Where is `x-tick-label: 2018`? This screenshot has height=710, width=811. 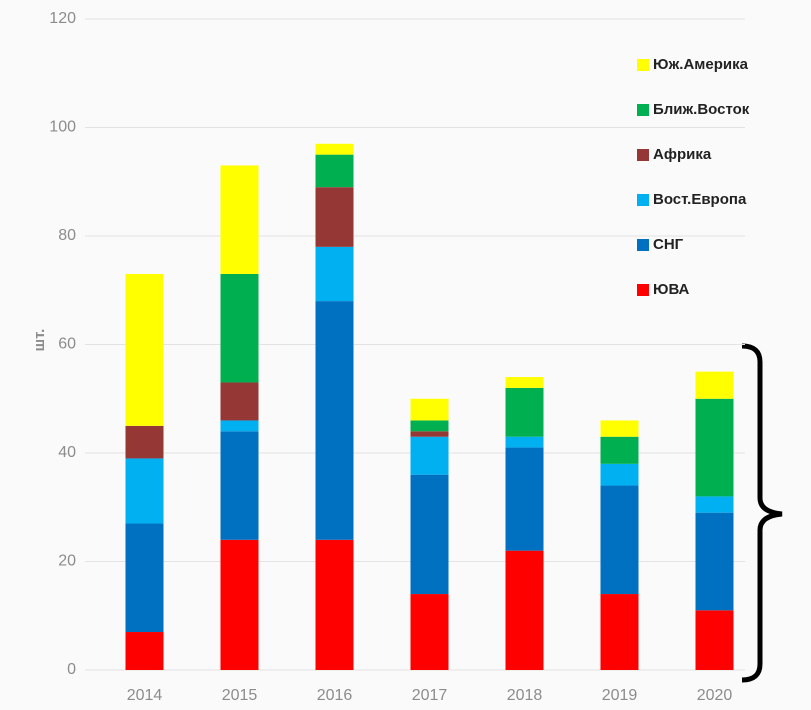 x-tick-label: 2018 is located at coordinates (525, 695).